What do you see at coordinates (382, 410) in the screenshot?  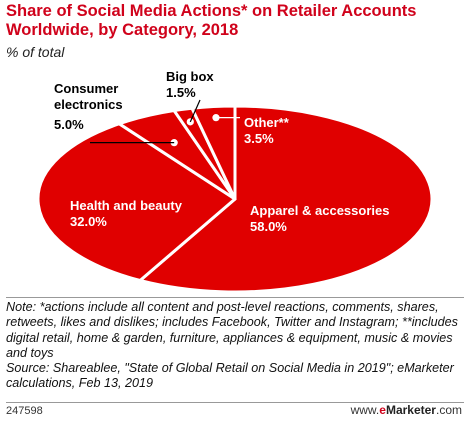 I see `brand-e: e` at bounding box center [382, 410].